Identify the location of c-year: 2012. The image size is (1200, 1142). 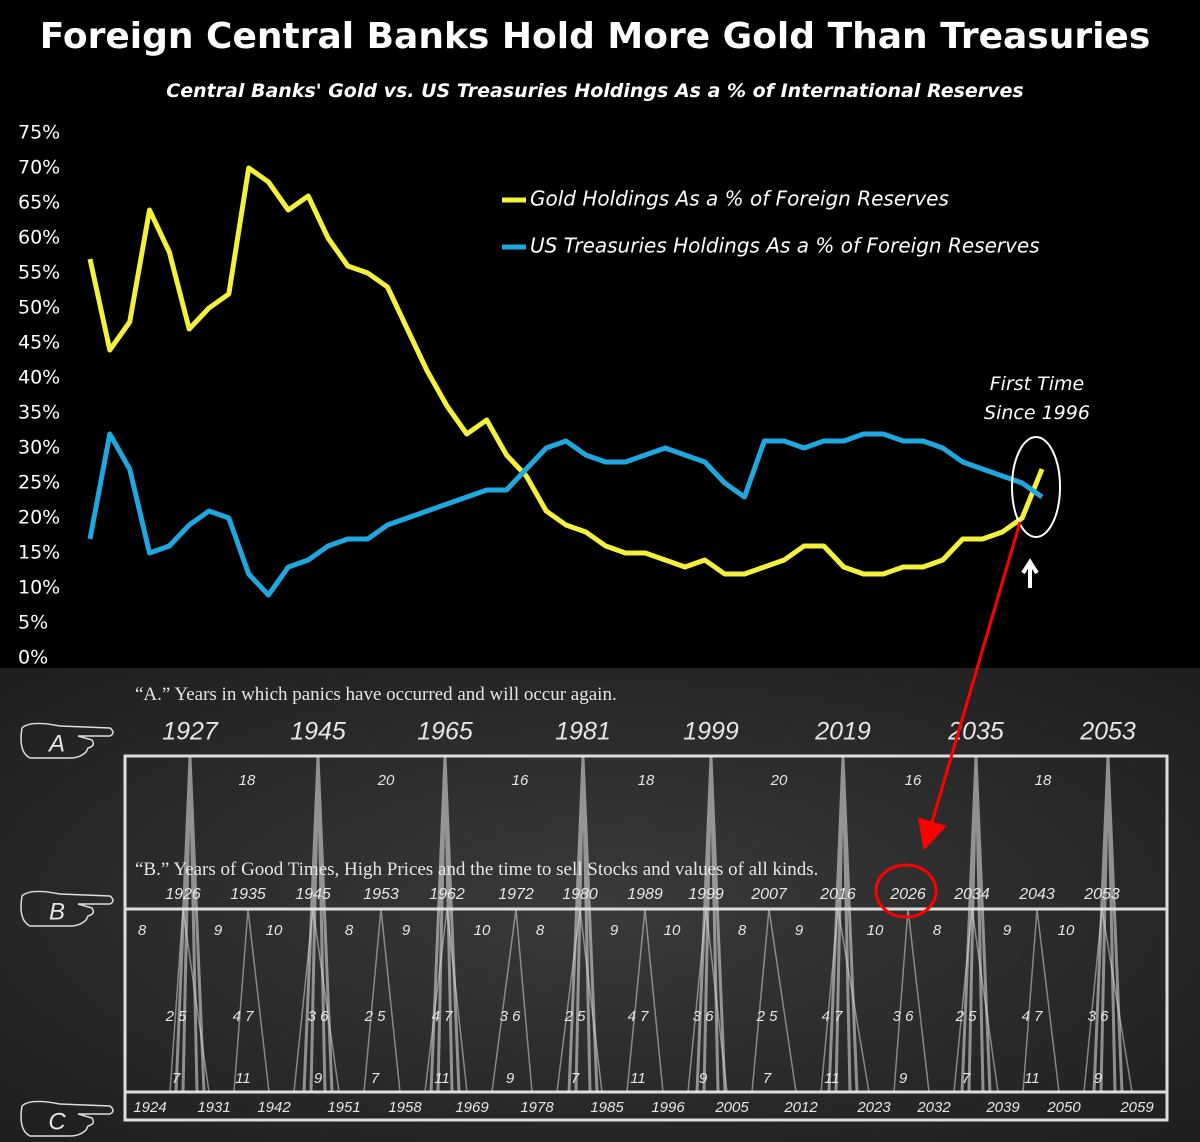
(800, 1107).